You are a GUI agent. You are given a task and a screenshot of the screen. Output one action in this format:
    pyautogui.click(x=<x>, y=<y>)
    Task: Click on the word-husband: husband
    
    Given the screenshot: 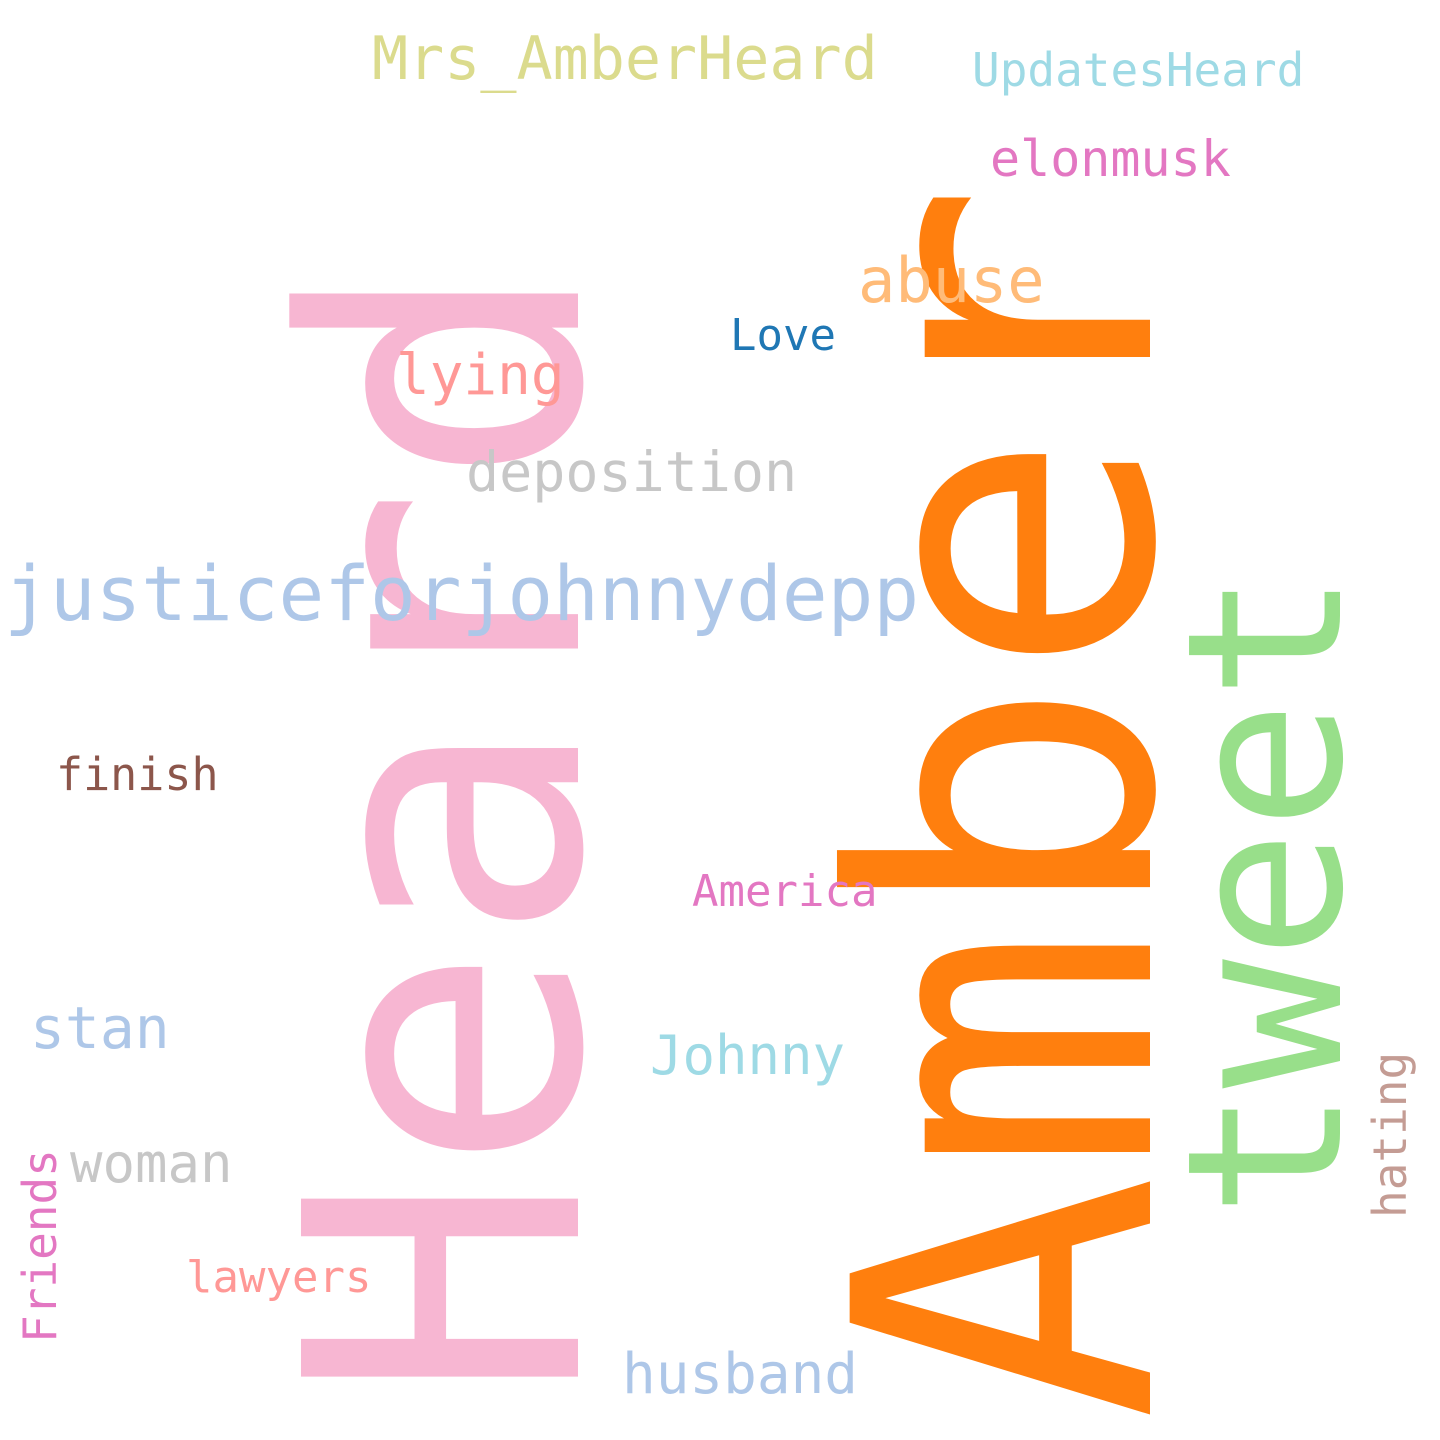 What is the action you would take?
    pyautogui.click(x=740, y=1374)
    